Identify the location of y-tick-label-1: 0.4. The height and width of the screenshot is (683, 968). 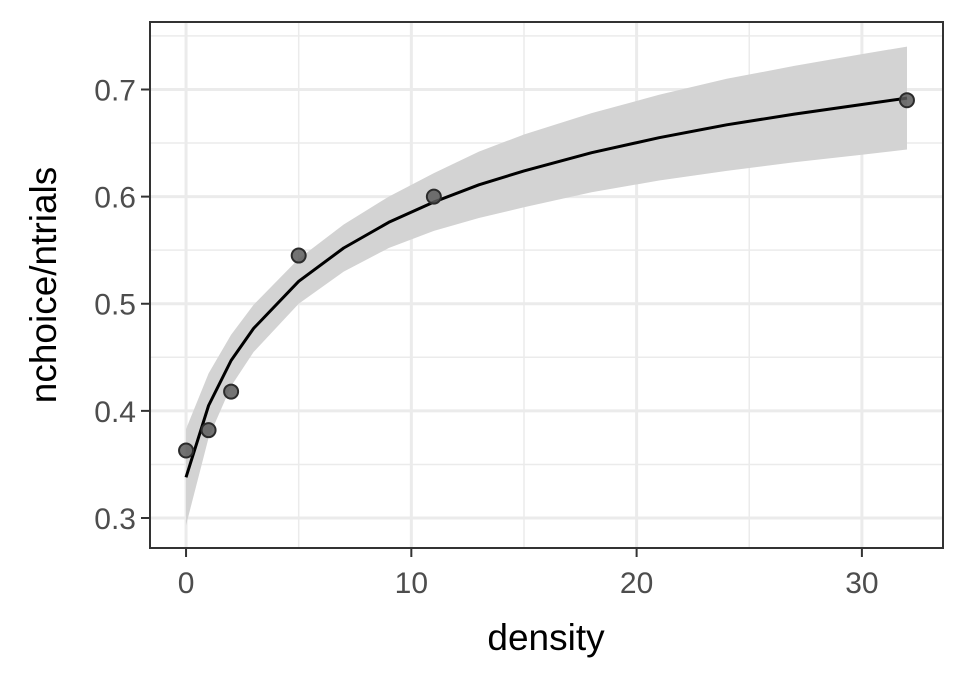
(115, 412).